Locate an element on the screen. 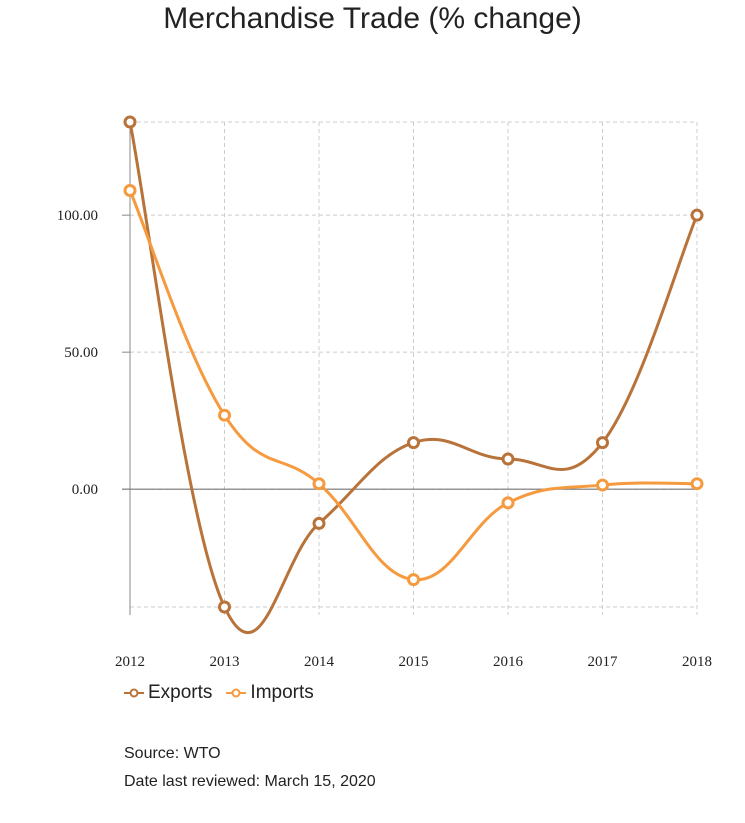 This screenshot has height=823, width=745. legend-item-exports: Exports is located at coordinates (168, 693).